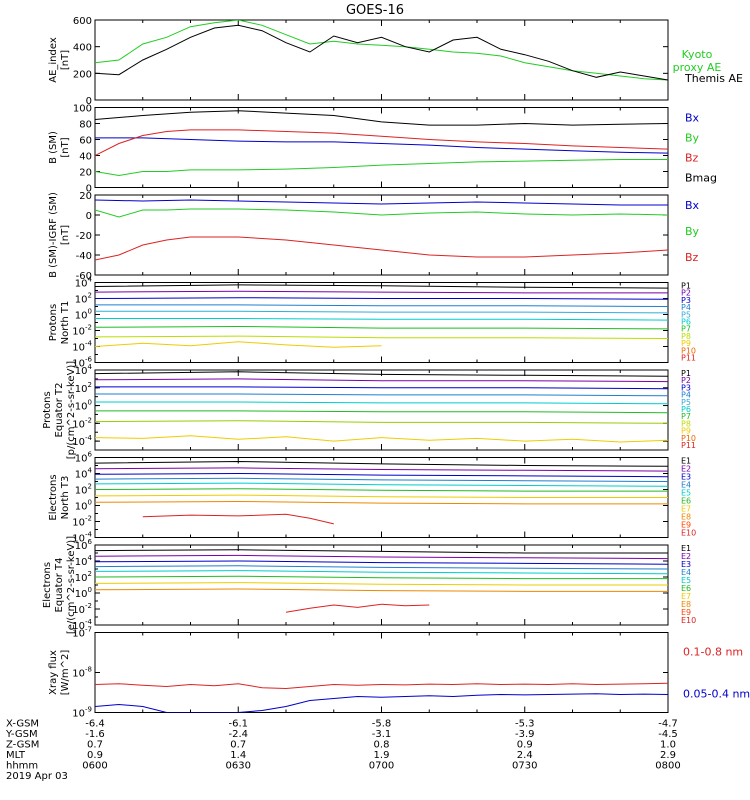 This screenshot has width=750, height=800. Describe the element at coordinates (82, 522) in the screenshot. I see `y-tick-label: 10⁻²` at that location.